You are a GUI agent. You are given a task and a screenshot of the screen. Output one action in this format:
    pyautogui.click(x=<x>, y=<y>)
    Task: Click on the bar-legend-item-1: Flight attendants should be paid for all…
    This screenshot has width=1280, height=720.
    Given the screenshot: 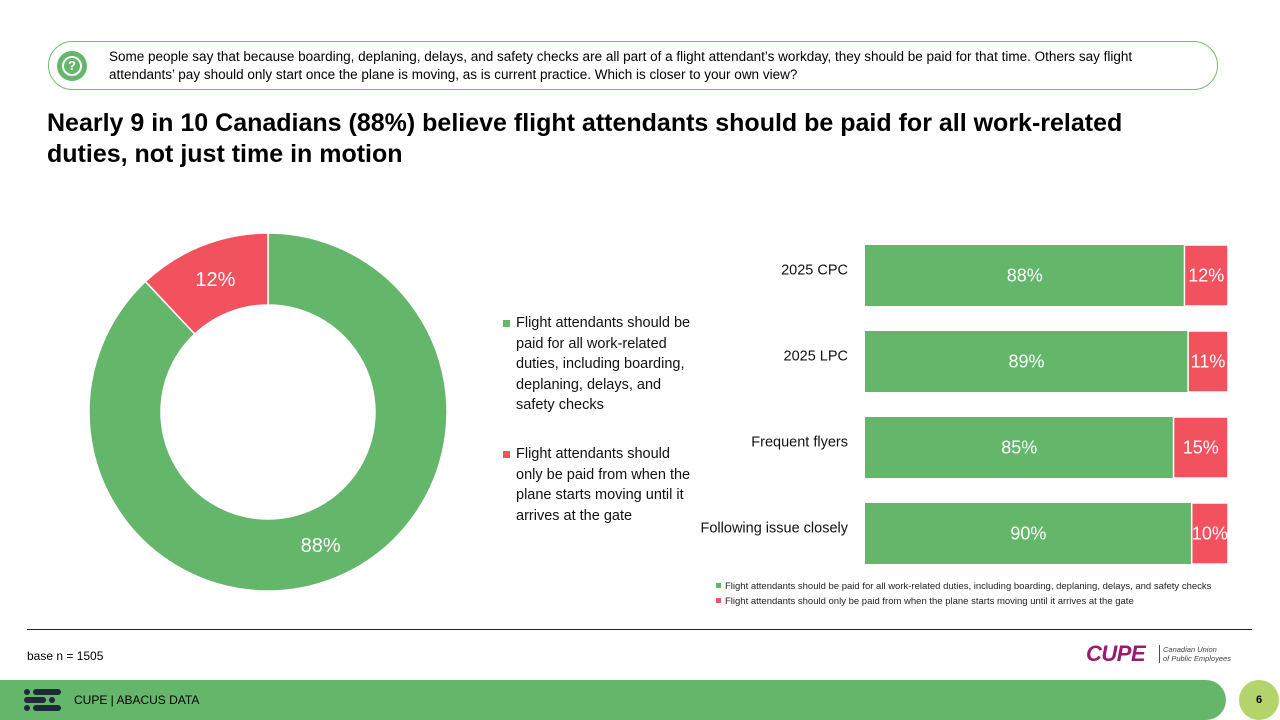 What is the action you would take?
    pyautogui.click(x=963, y=586)
    